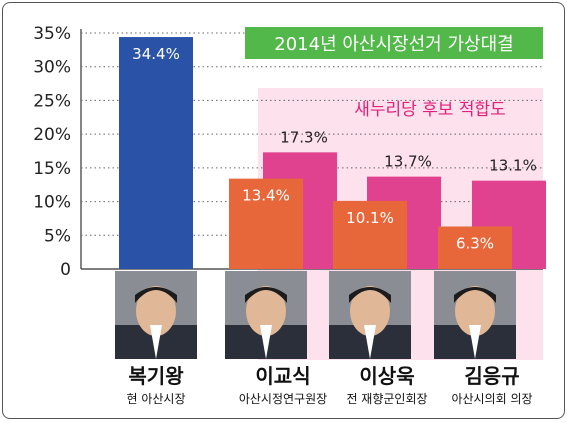 This screenshot has width=567, height=423. I want to click on chart-title: 2014년 아산시장선거 가상대결, so click(393, 44).